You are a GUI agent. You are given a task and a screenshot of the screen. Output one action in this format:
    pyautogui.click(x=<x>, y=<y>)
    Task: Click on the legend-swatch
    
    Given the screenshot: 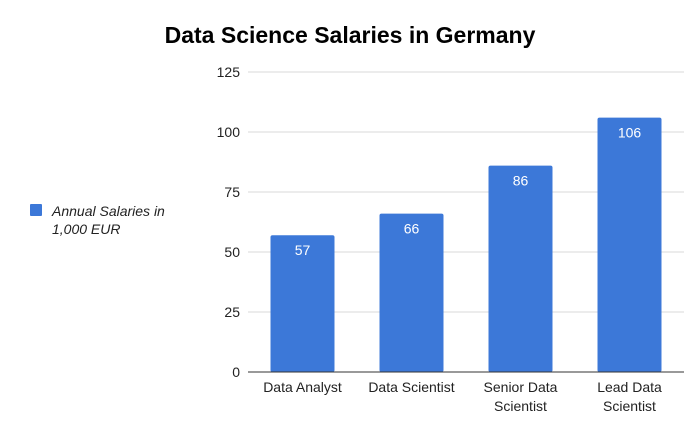 What is the action you would take?
    pyautogui.click(x=36, y=210)
    